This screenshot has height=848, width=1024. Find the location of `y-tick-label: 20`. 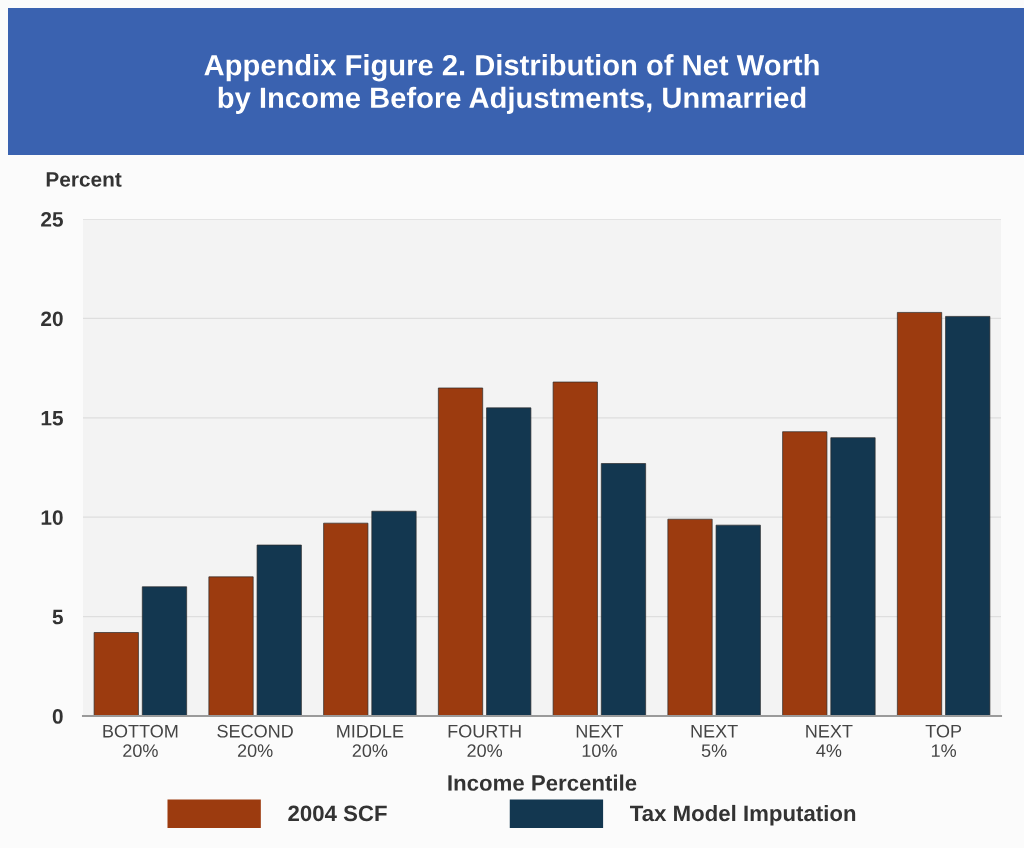

y-tick-label: 20 is located at coordinates (52, 319).